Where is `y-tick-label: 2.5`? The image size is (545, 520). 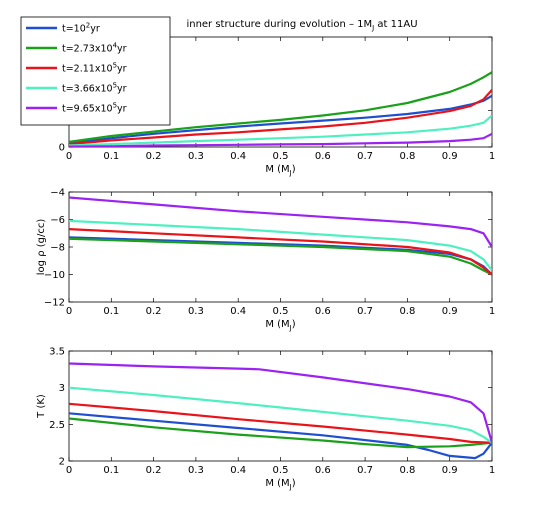
y-tick-label: 2.5 is located at coordinates (57, 425).